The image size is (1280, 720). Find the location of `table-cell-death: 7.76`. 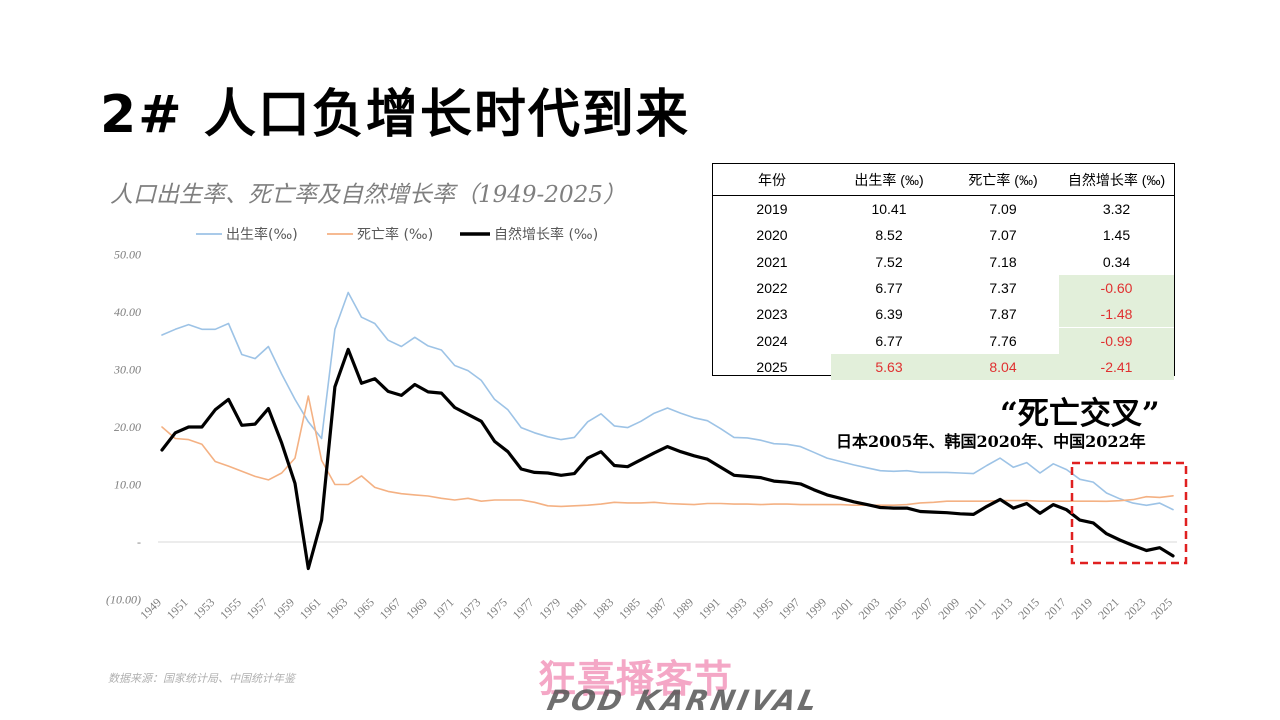

table-cell-death: 7.76 is located at coordinates (1003, 341).